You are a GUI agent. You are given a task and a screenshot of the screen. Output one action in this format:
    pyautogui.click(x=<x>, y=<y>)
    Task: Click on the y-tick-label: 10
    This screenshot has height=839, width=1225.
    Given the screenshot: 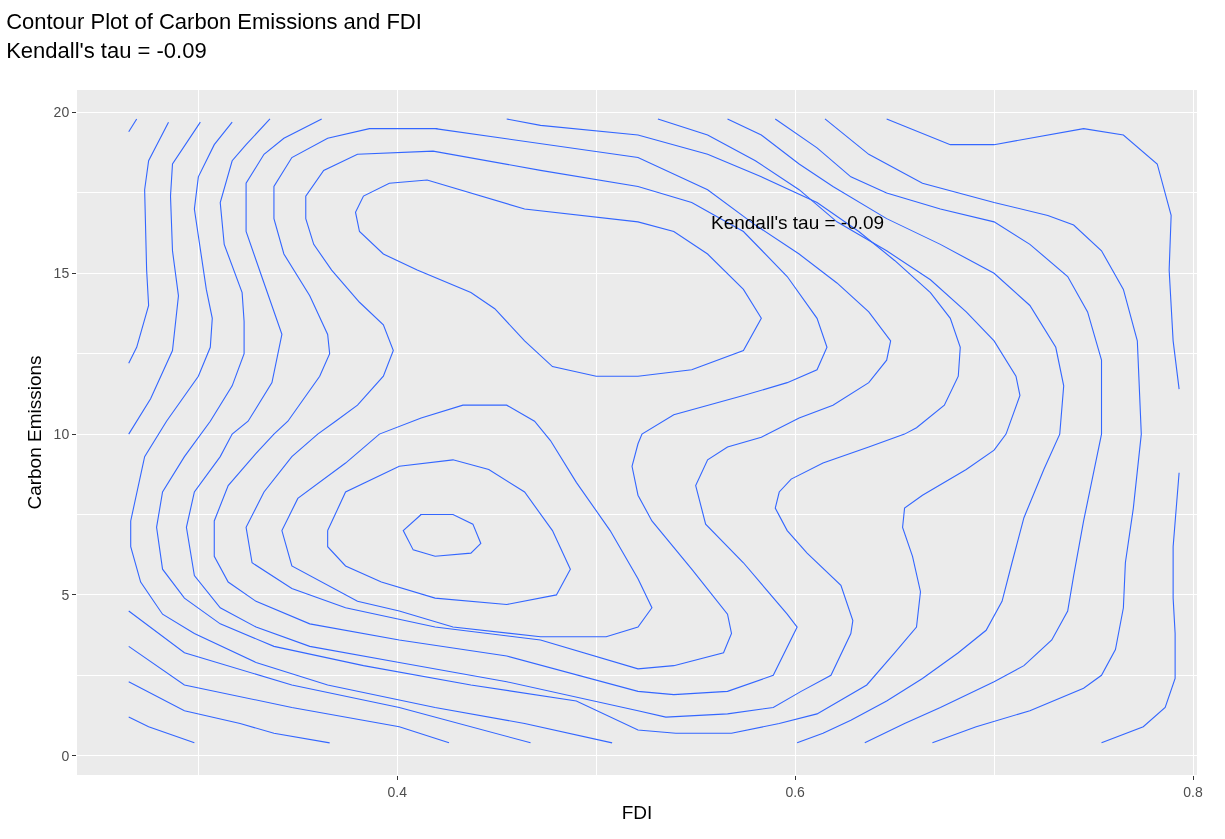 What is the action you would take?
    pyautogui.click(x=61, y=434)
    